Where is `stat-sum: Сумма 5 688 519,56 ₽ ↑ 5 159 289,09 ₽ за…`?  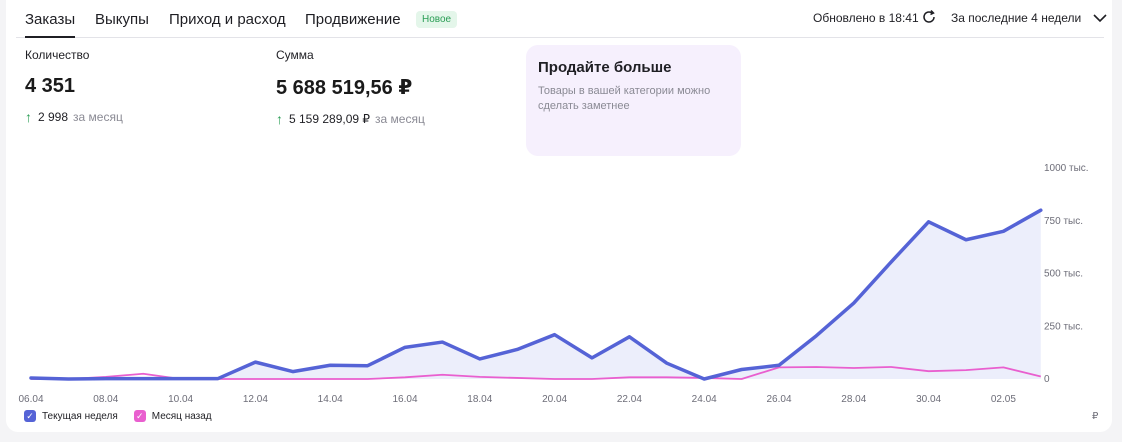 stat-sum: Сумма 5 688 519,56 ₽ ↑ 5 159 289,09 ₽ за… is located at coordinates (350, 87).